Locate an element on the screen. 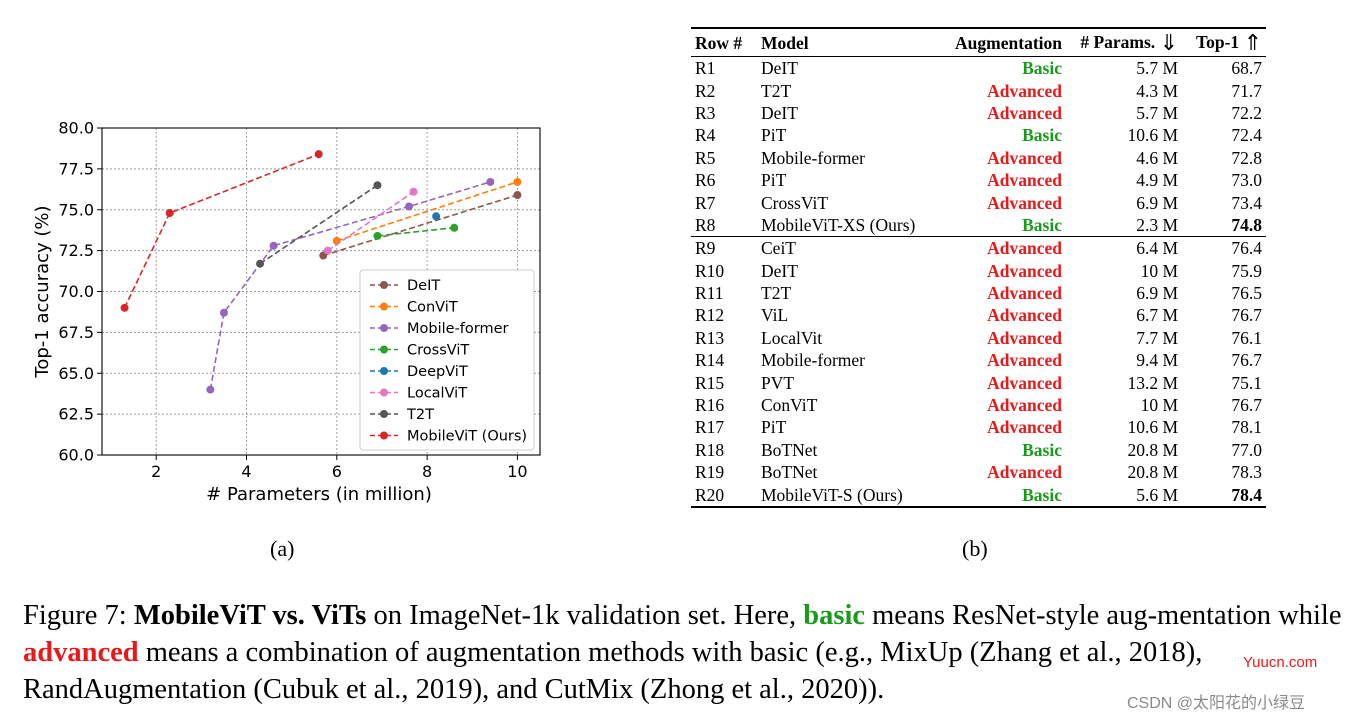 The image size is (1353, 718). cell-params: 5.7 M is located at coordinates (1157, 68).